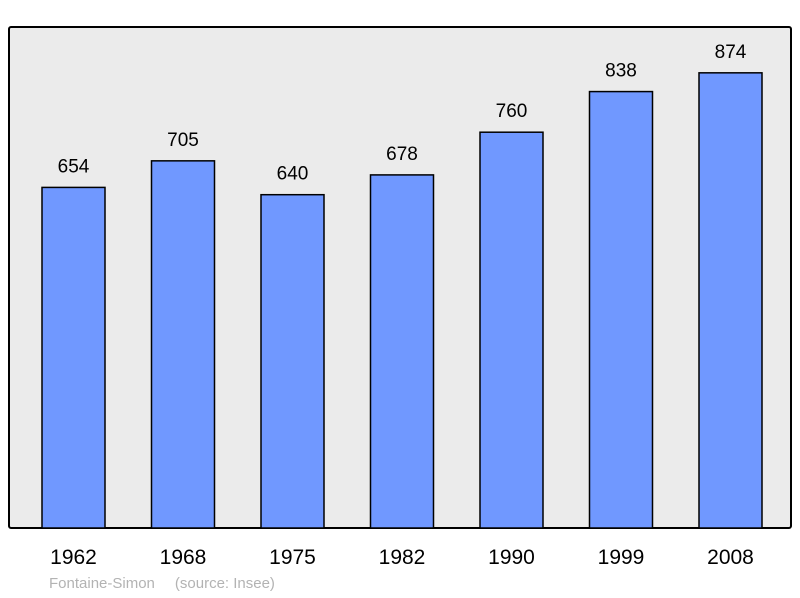  I want to click on data-label-1968: 705, so click(183, 140).